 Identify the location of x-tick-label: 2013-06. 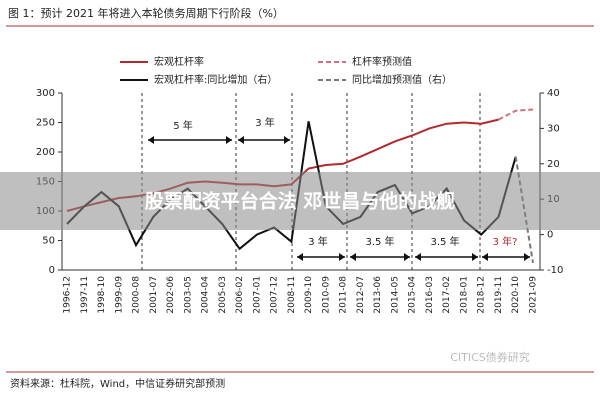
(378, 295).